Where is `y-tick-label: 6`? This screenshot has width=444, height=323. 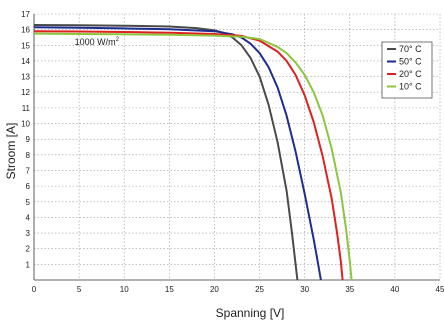 y-tick-label: 6 is located at coordinates (28, 186).